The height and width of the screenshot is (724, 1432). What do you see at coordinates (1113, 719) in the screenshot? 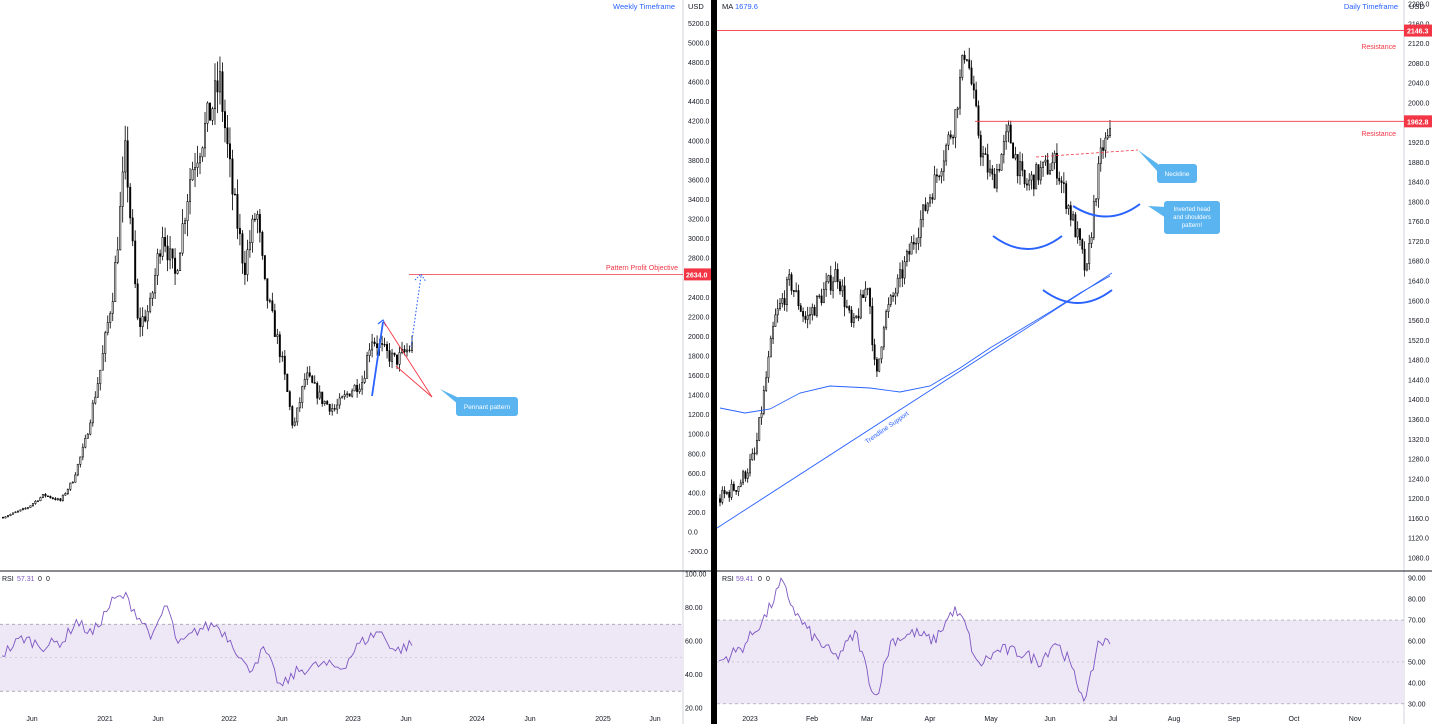
I see `right-x-tick-label: Jul` at bounding box center [1113, 719].